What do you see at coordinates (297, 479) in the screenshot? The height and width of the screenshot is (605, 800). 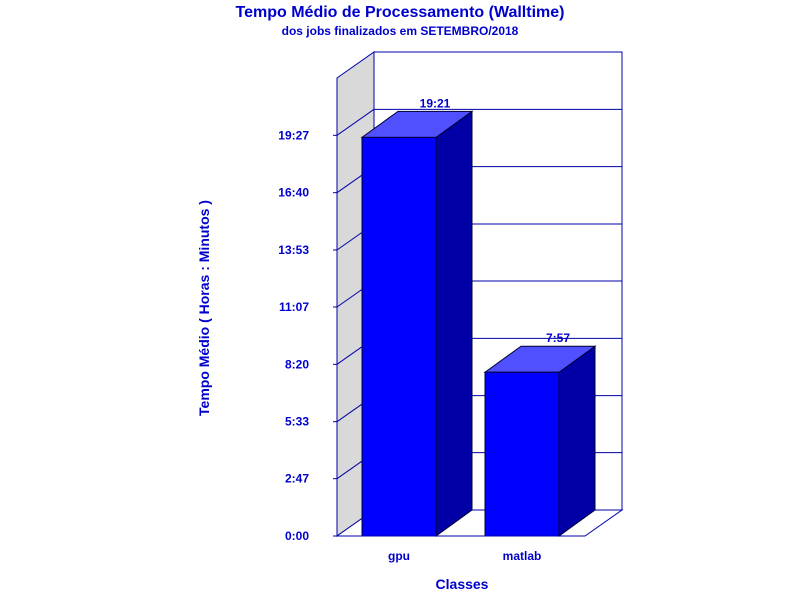 I see `y-tick-label: 2:47` at bounding box center [297, 479].